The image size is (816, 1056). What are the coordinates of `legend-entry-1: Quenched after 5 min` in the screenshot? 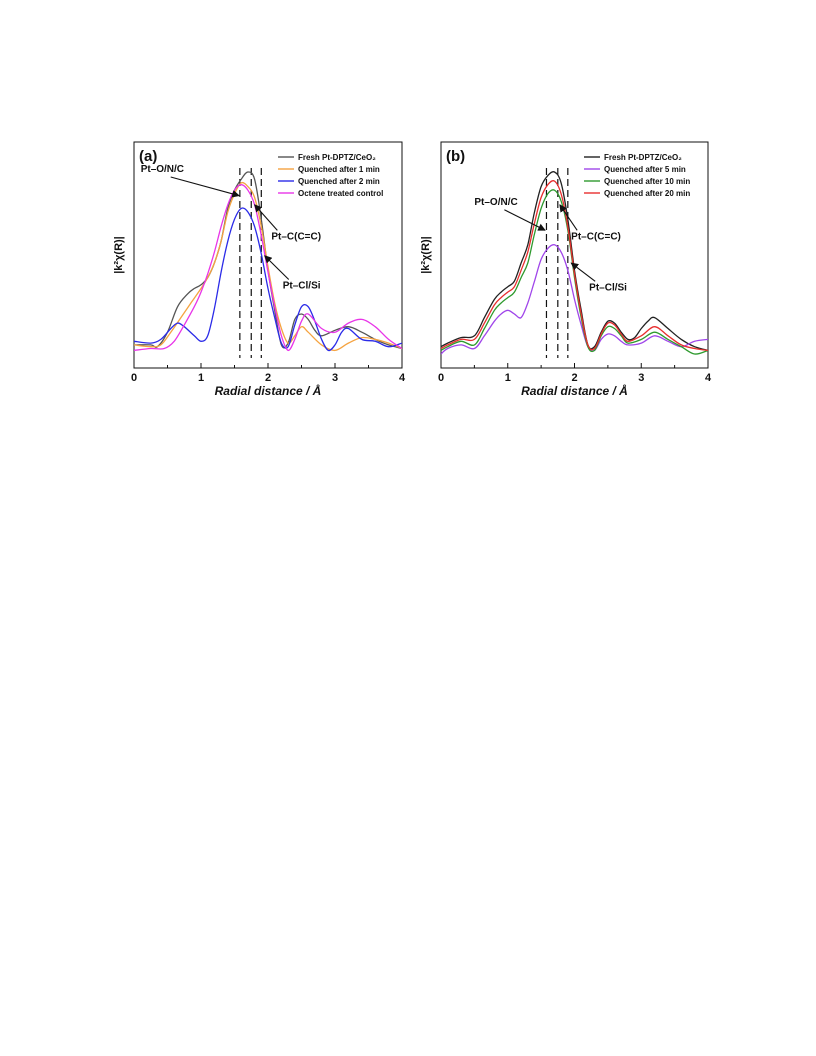 It's located at (645, 169).